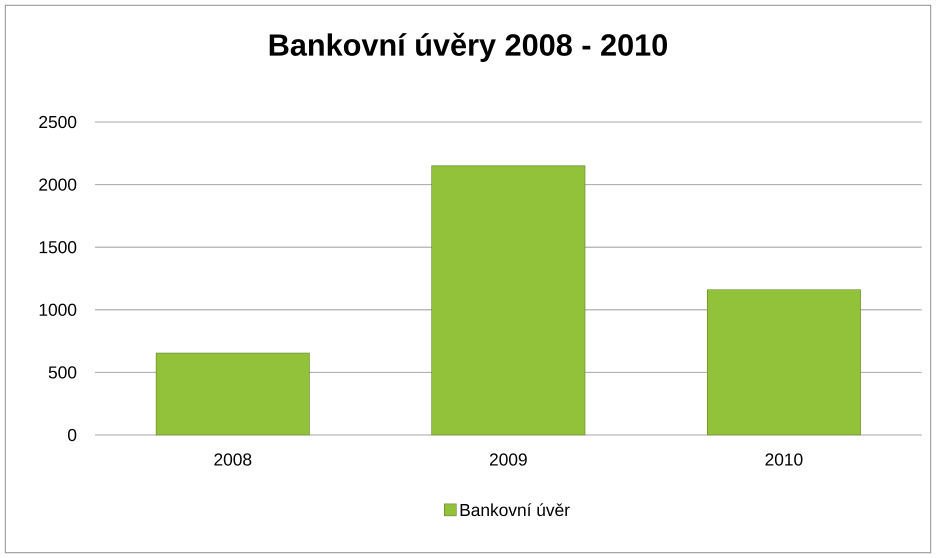 This screenshot has width=936, height=558. I want to click on y-tick-label: 1000, so click(58, 310).